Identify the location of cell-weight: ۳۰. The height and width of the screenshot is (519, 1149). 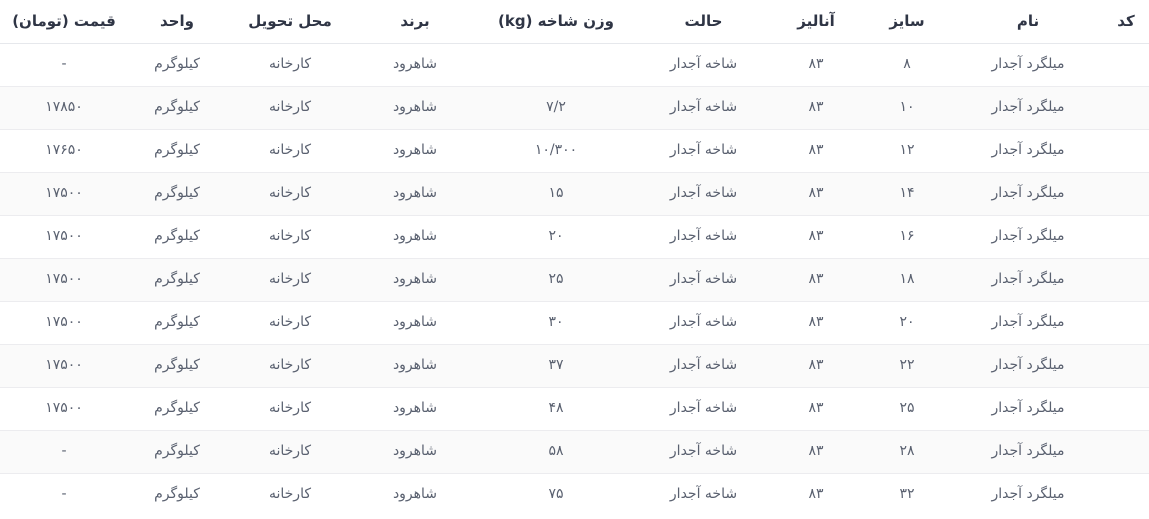
(556, 322).